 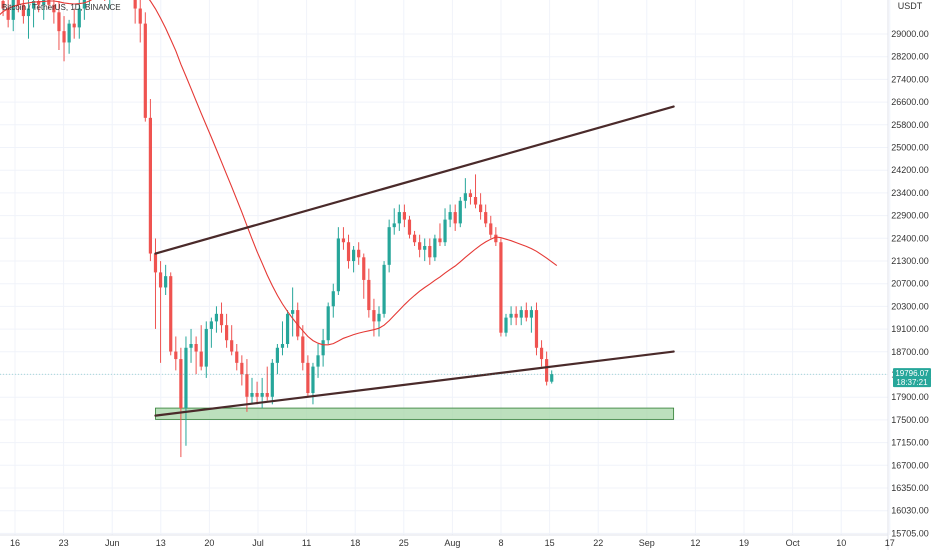 What do you see at coordinates (550, 543) in the screenshot?
I see `time-tick-label: 15` at bounding box center [550, 543].